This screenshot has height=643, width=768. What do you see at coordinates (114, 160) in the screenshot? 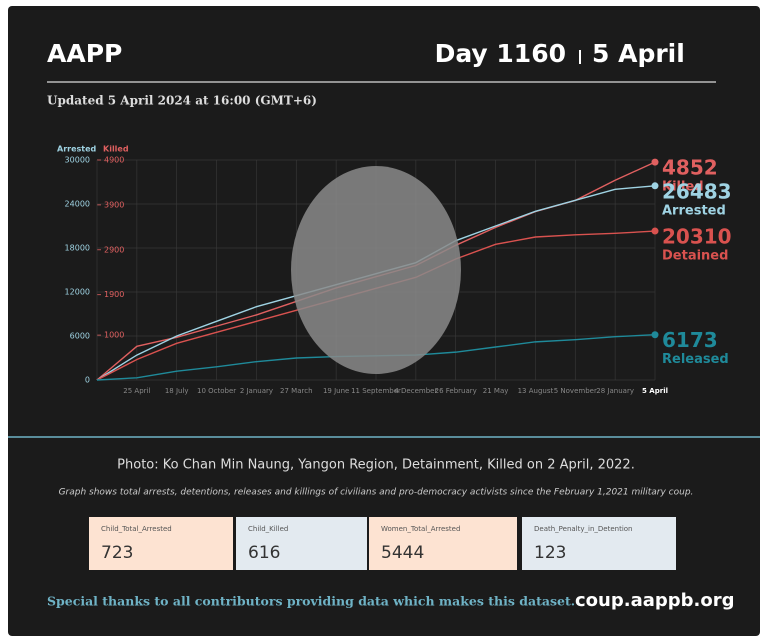
I see `y2-tick-label: 4900` at bounding box center [114, 160].